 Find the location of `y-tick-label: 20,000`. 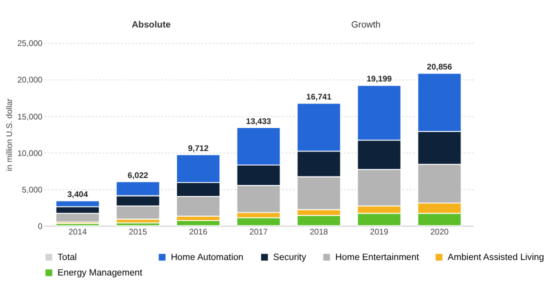

y-tick-label: 20,000 is located at coordinates (30, 80).